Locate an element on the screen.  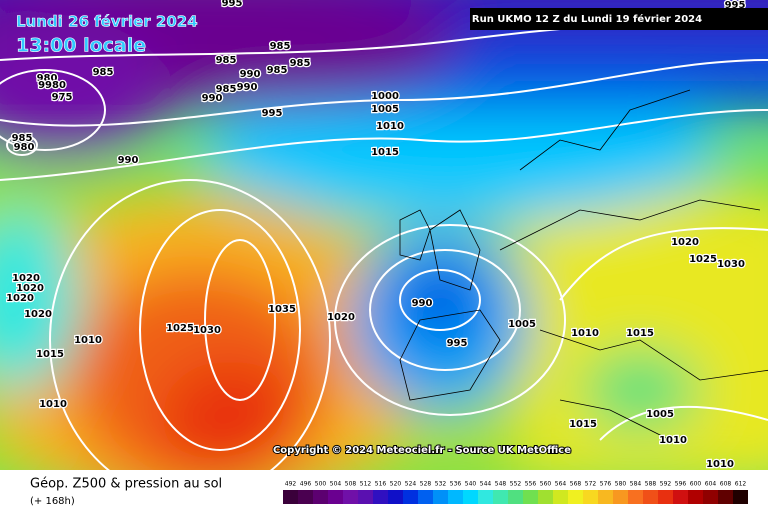
date-label: Lundi 26 février 2024 is located at coordinates (107, 22).